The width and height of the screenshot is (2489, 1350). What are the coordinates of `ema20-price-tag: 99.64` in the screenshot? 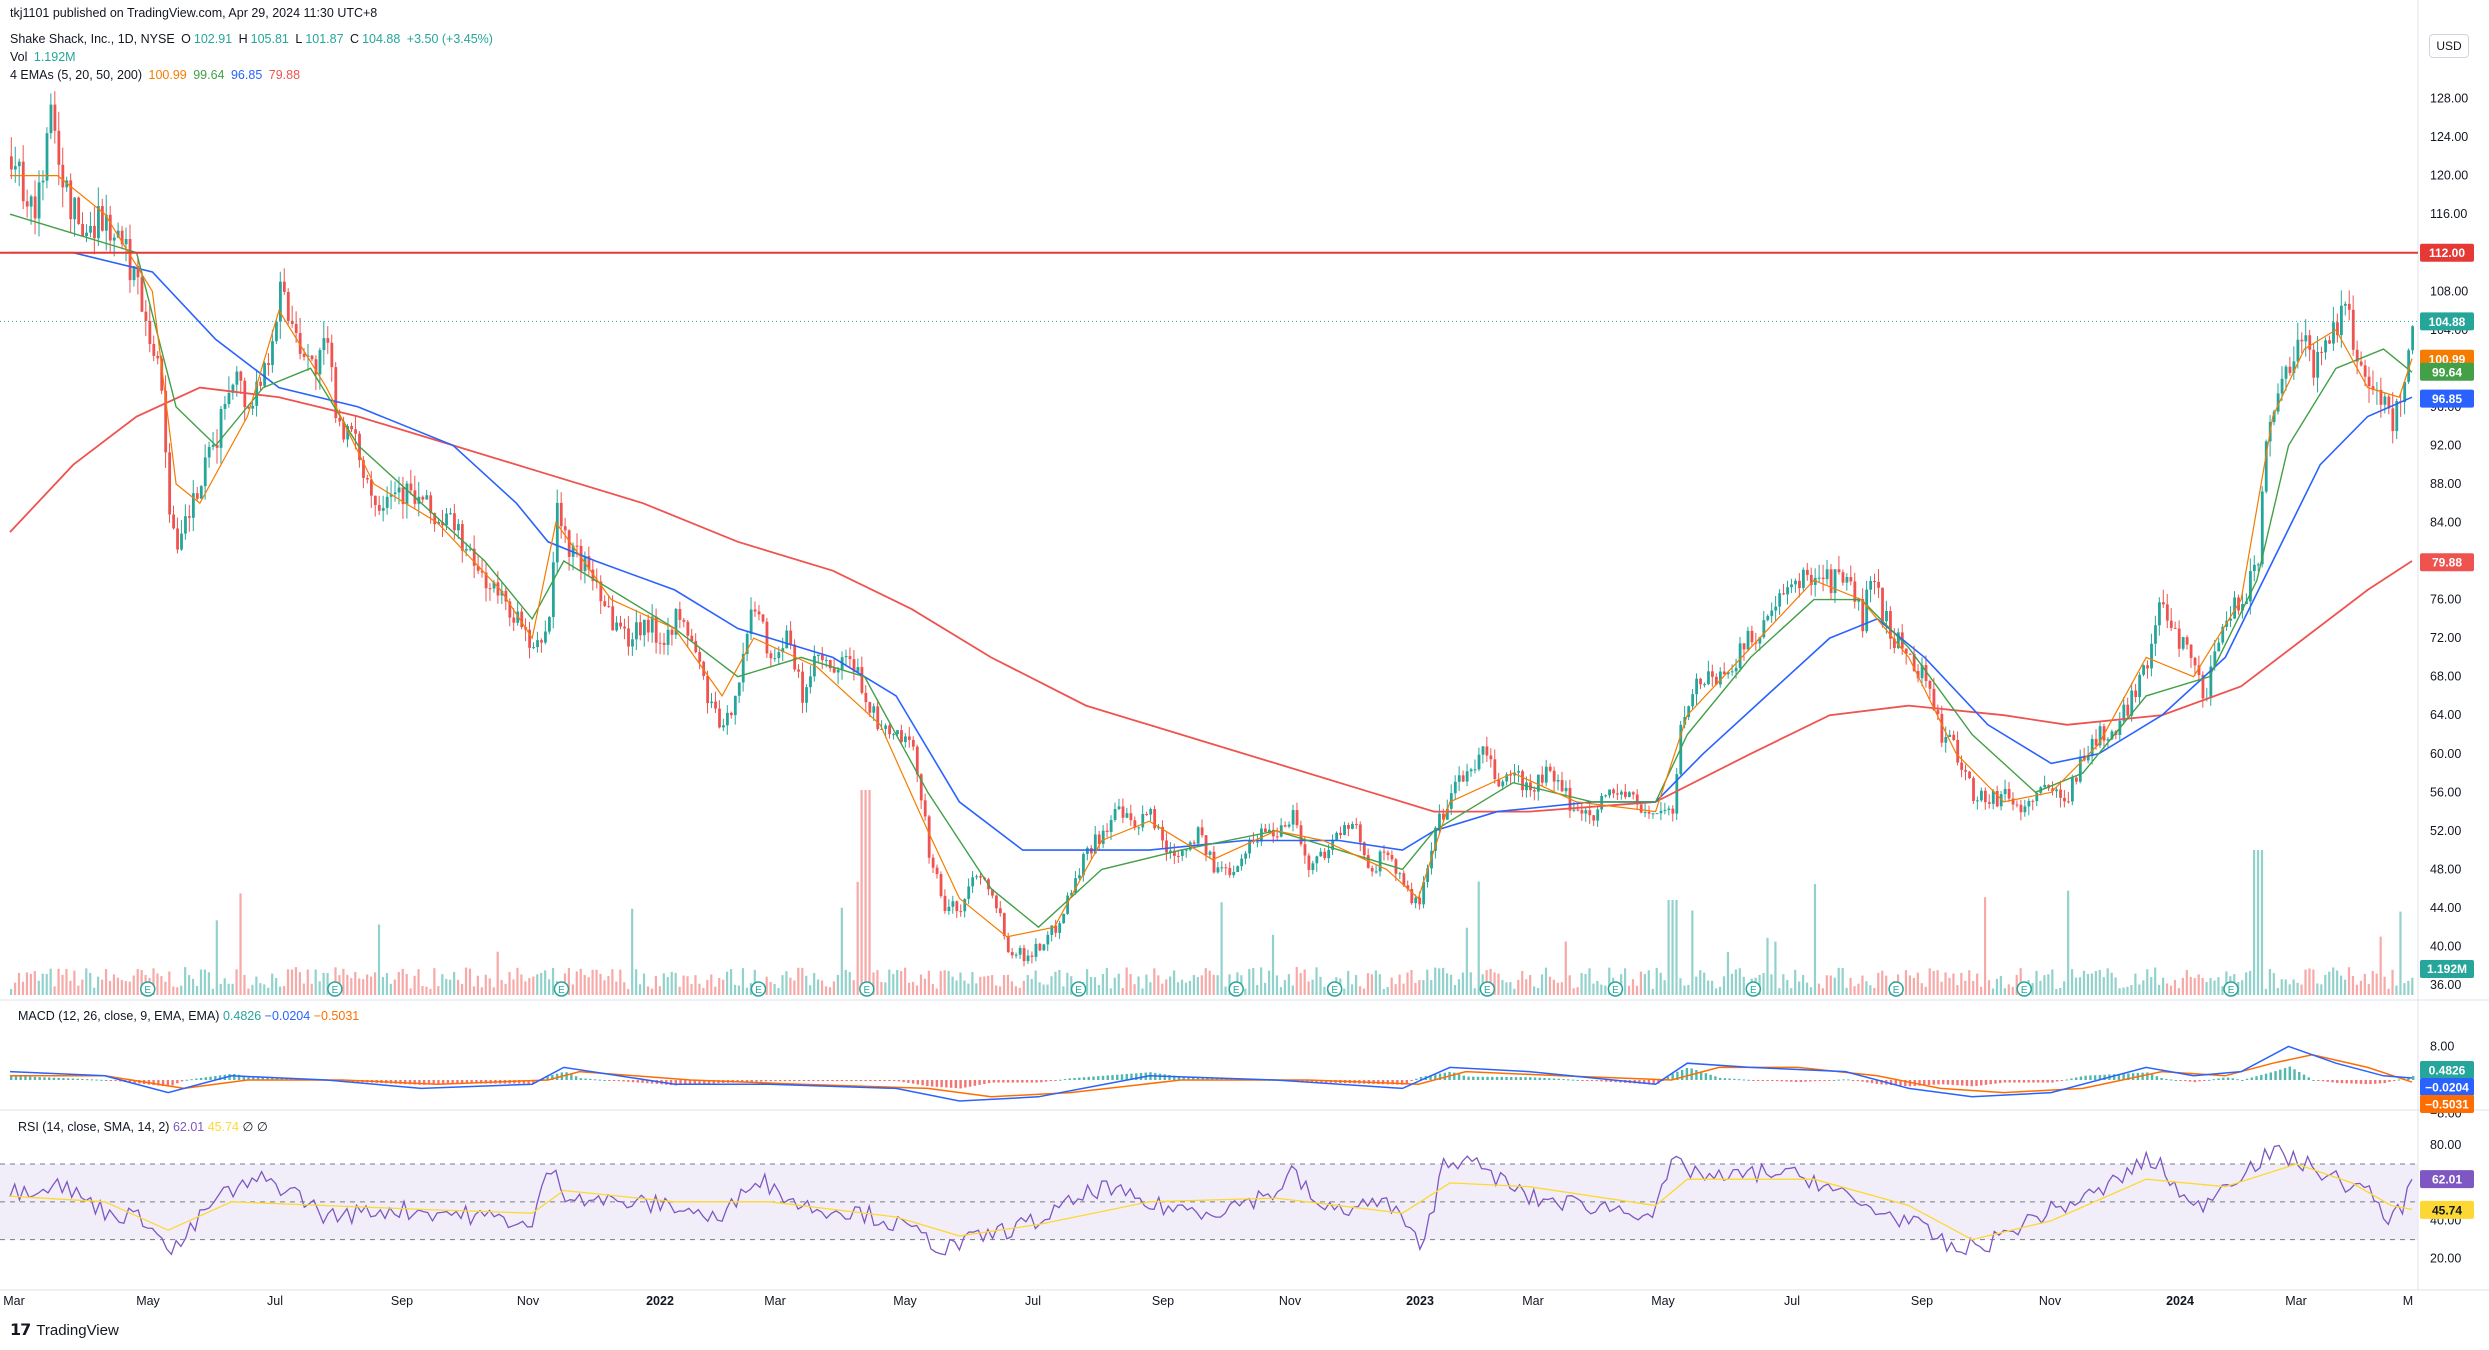 It's located at (2447, 372).